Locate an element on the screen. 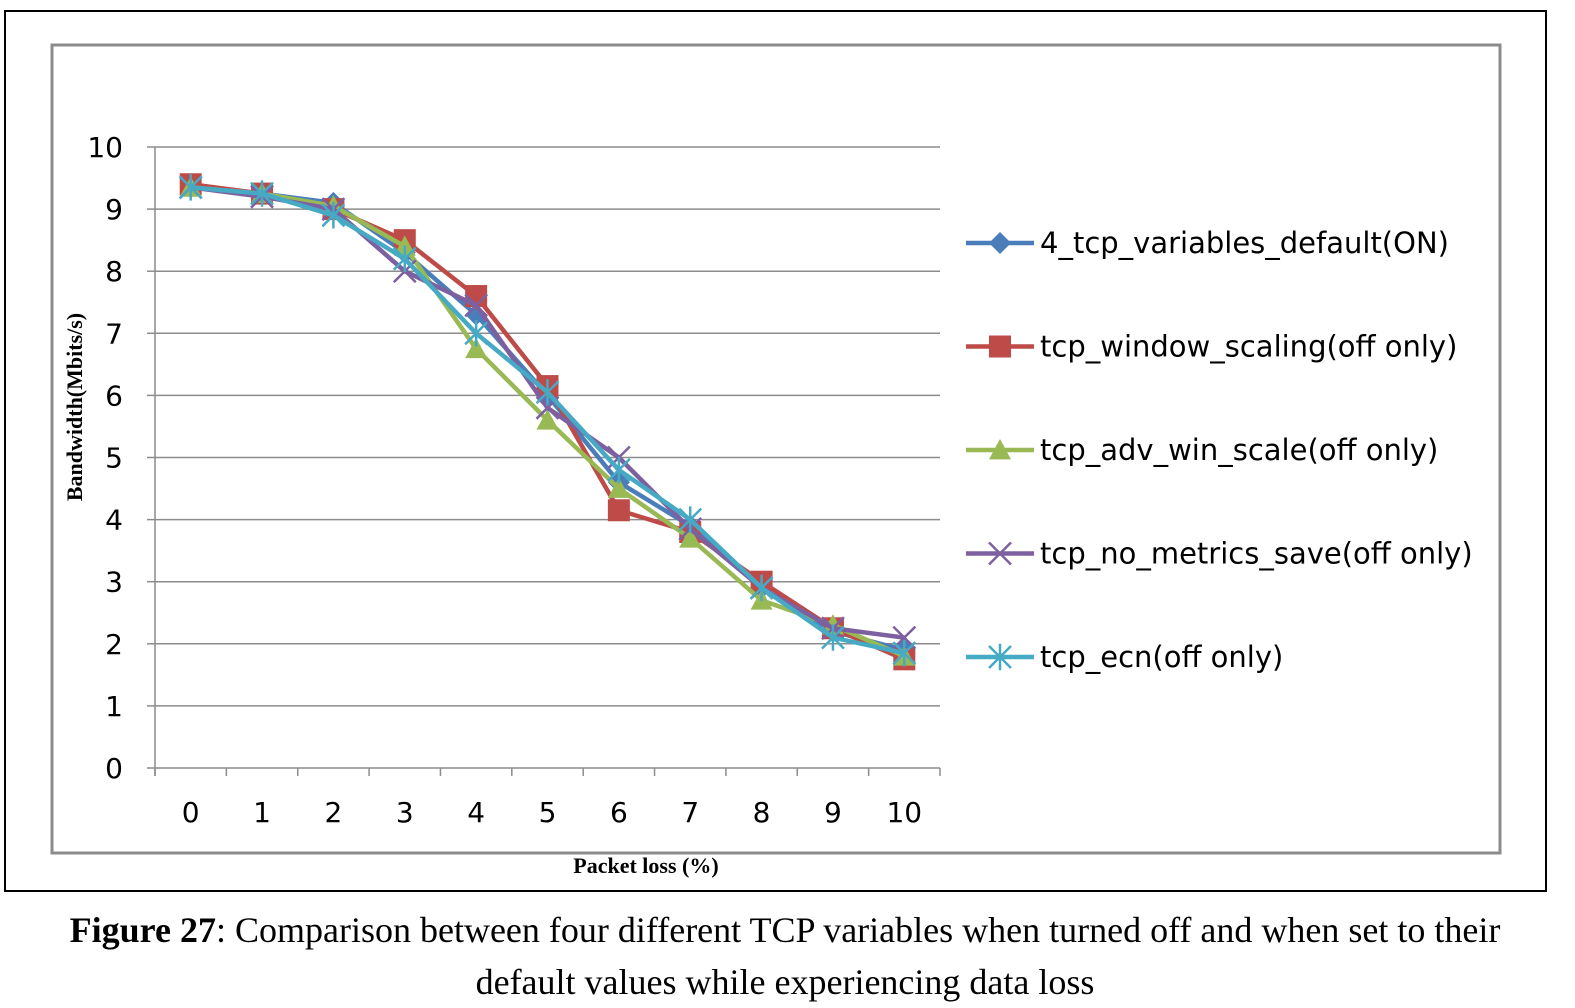 The image size is (1575, 1008). x-axis-title: Packet loss (%) is located at coordinates (645, 865).